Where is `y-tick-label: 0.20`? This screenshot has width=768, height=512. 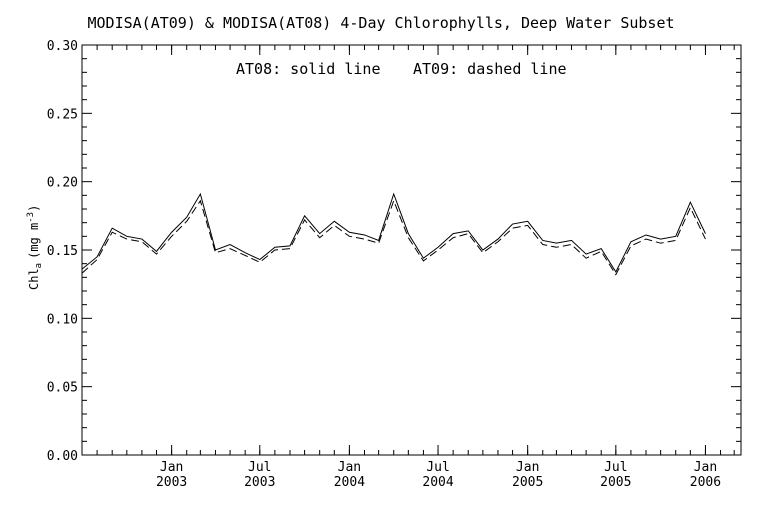 y-tick-label: 0.20 is located at coordinates (62, 183).